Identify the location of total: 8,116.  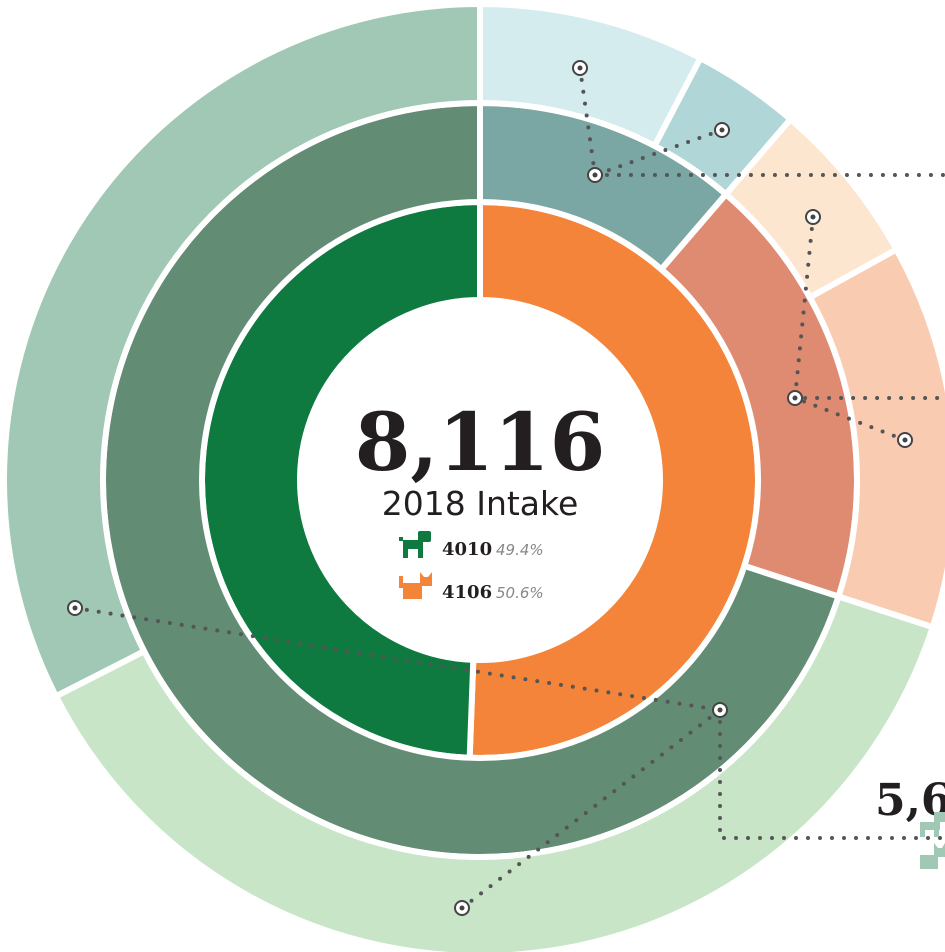
(480, 442).